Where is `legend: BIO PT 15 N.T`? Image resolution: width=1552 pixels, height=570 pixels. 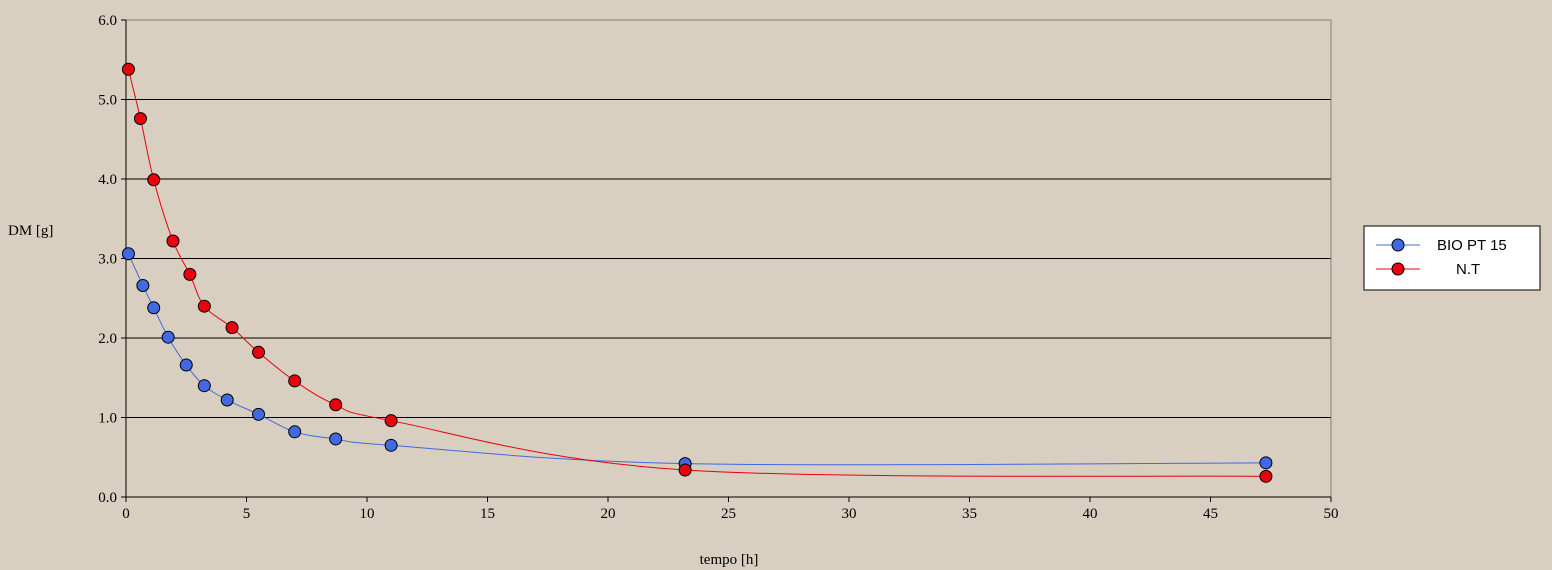 legend: BIO PT 15 N.T is located at coordinates (1452, 258).